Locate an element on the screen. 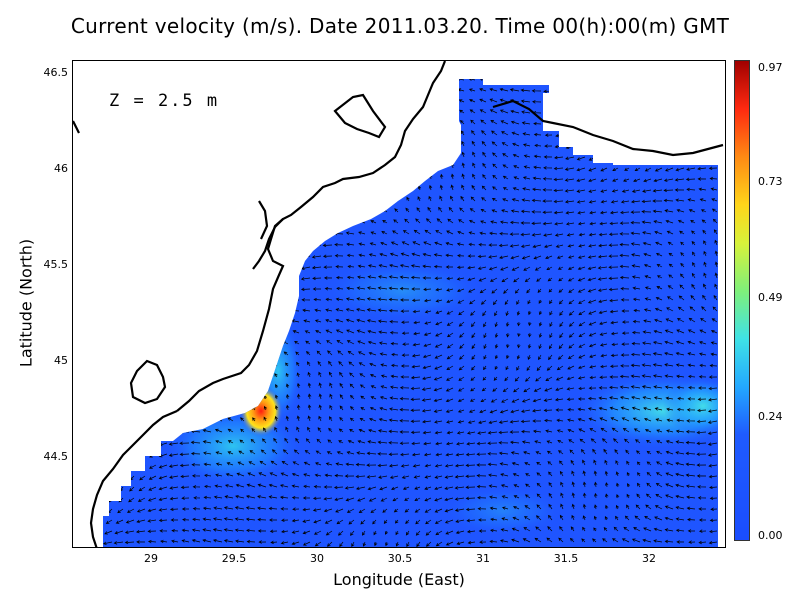  depth-label: Z = 2.5 m is located at coordinates (164, 101).